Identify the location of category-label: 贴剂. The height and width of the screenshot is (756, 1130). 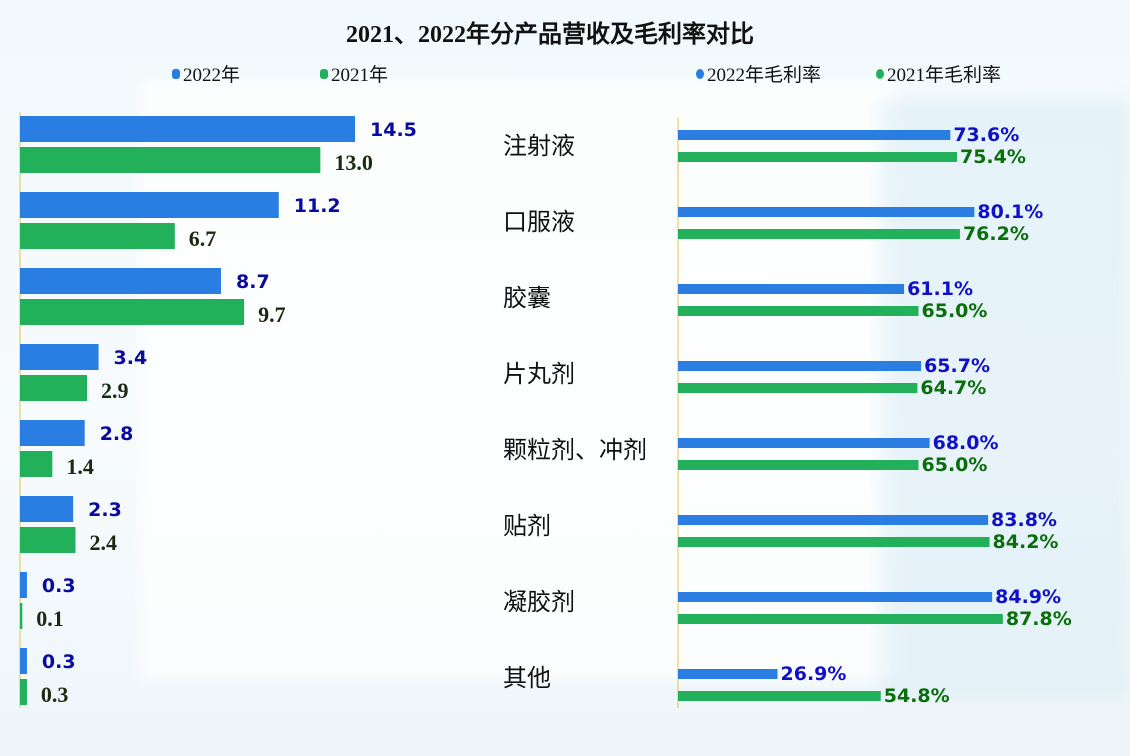
(527, 526).